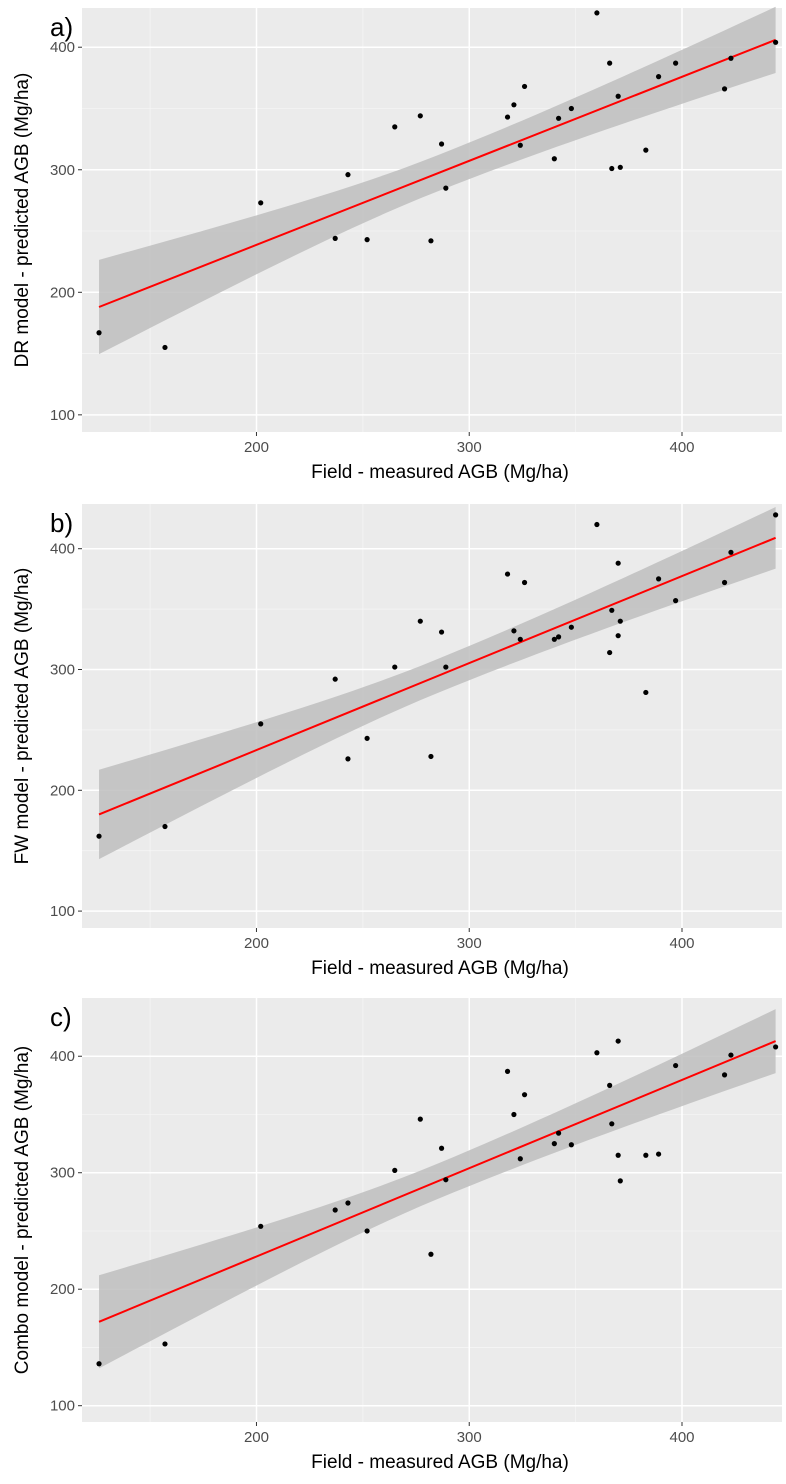  What do you see at coordinates (61, 1017) in the screenshot?
I see `panel-label: c)` at bounding box center [61, 1017].